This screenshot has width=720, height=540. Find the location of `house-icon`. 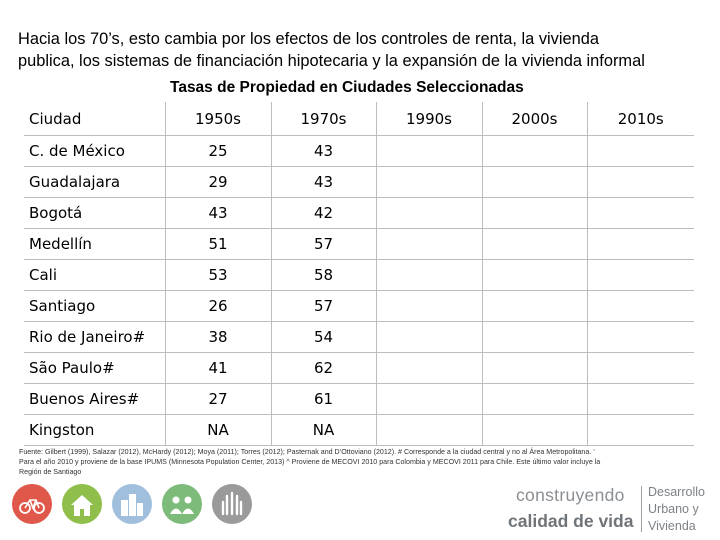

house-icon is located at coordinates (82, 504).